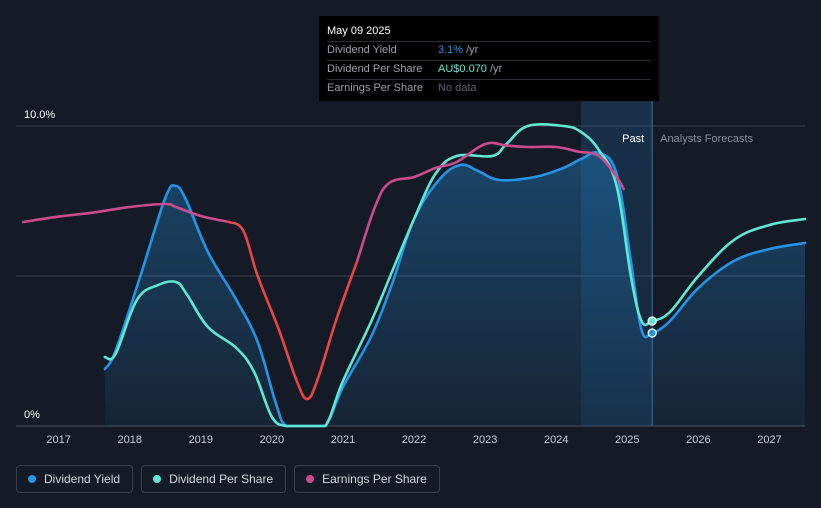  I want to click on x-tick-label: 2018, so click(129, 440).